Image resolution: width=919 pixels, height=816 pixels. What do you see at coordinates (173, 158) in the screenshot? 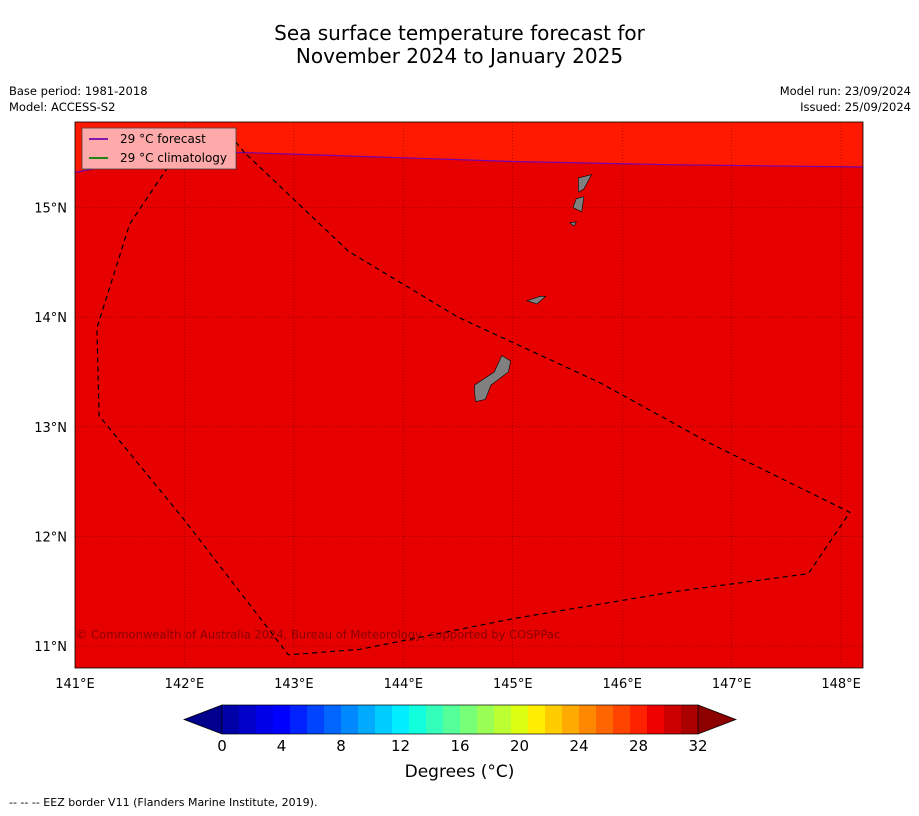
I see `legend-label: 29 °C climatology` at bounding box center [173, 158].